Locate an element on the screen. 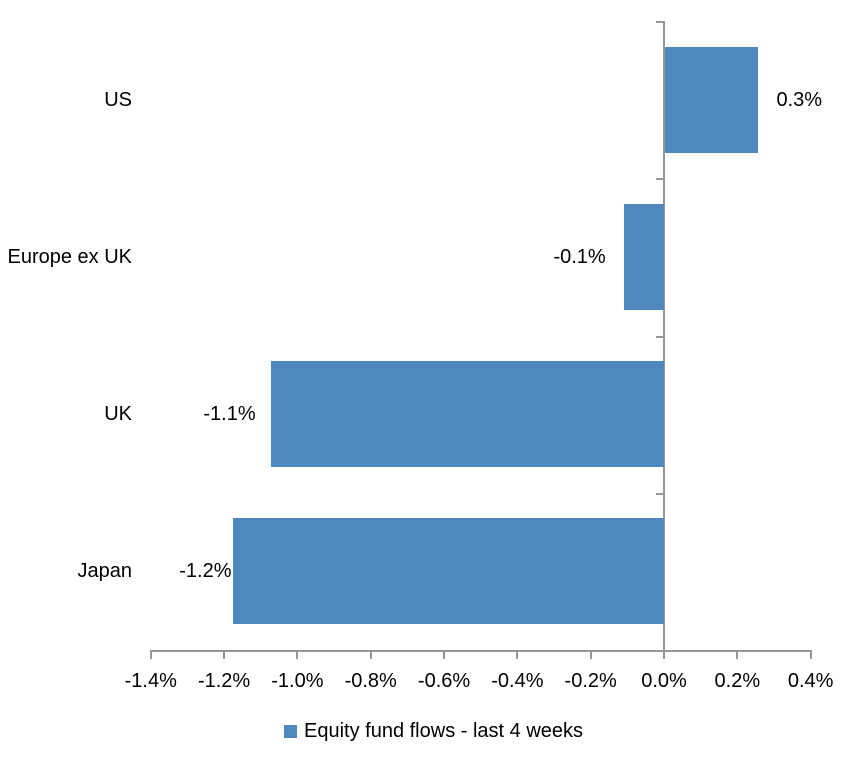  x-tick-label: -0.8% is located at coordinates (370, 681).